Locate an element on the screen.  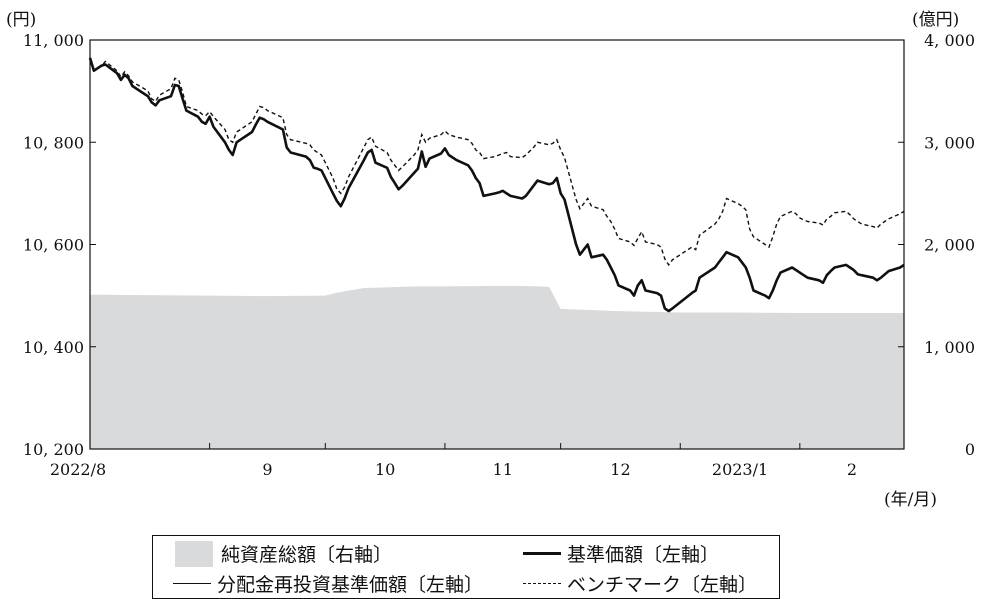
legend-label-nav: 基準価額〔左軸〕 is located at coordinates (643, 555).